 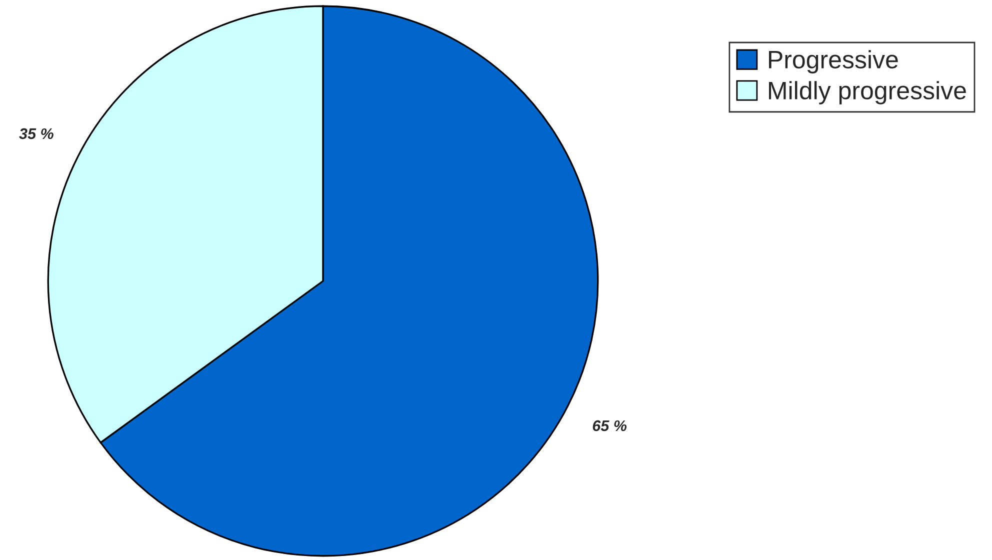 What do you see at coordinates (833, 62) in the screenshot?
I see `legend-label: Progressive` at bounding box center [833, 62].